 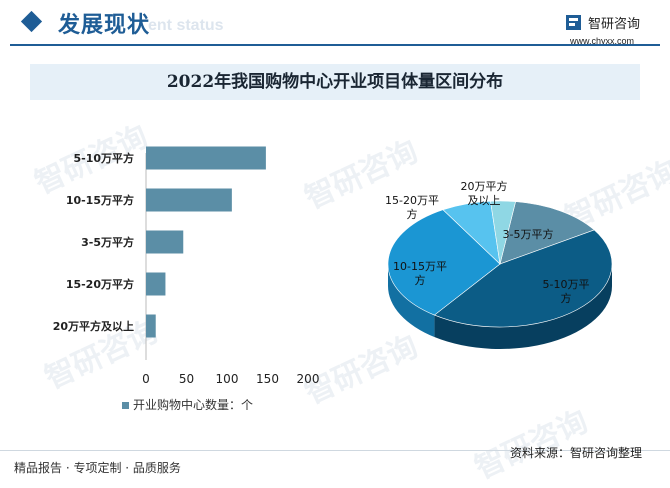 What do you see at coordinates (186, 25) in the screenshot?
I see `header-subtitle-en: ent status` at bounding box center [186, 25].